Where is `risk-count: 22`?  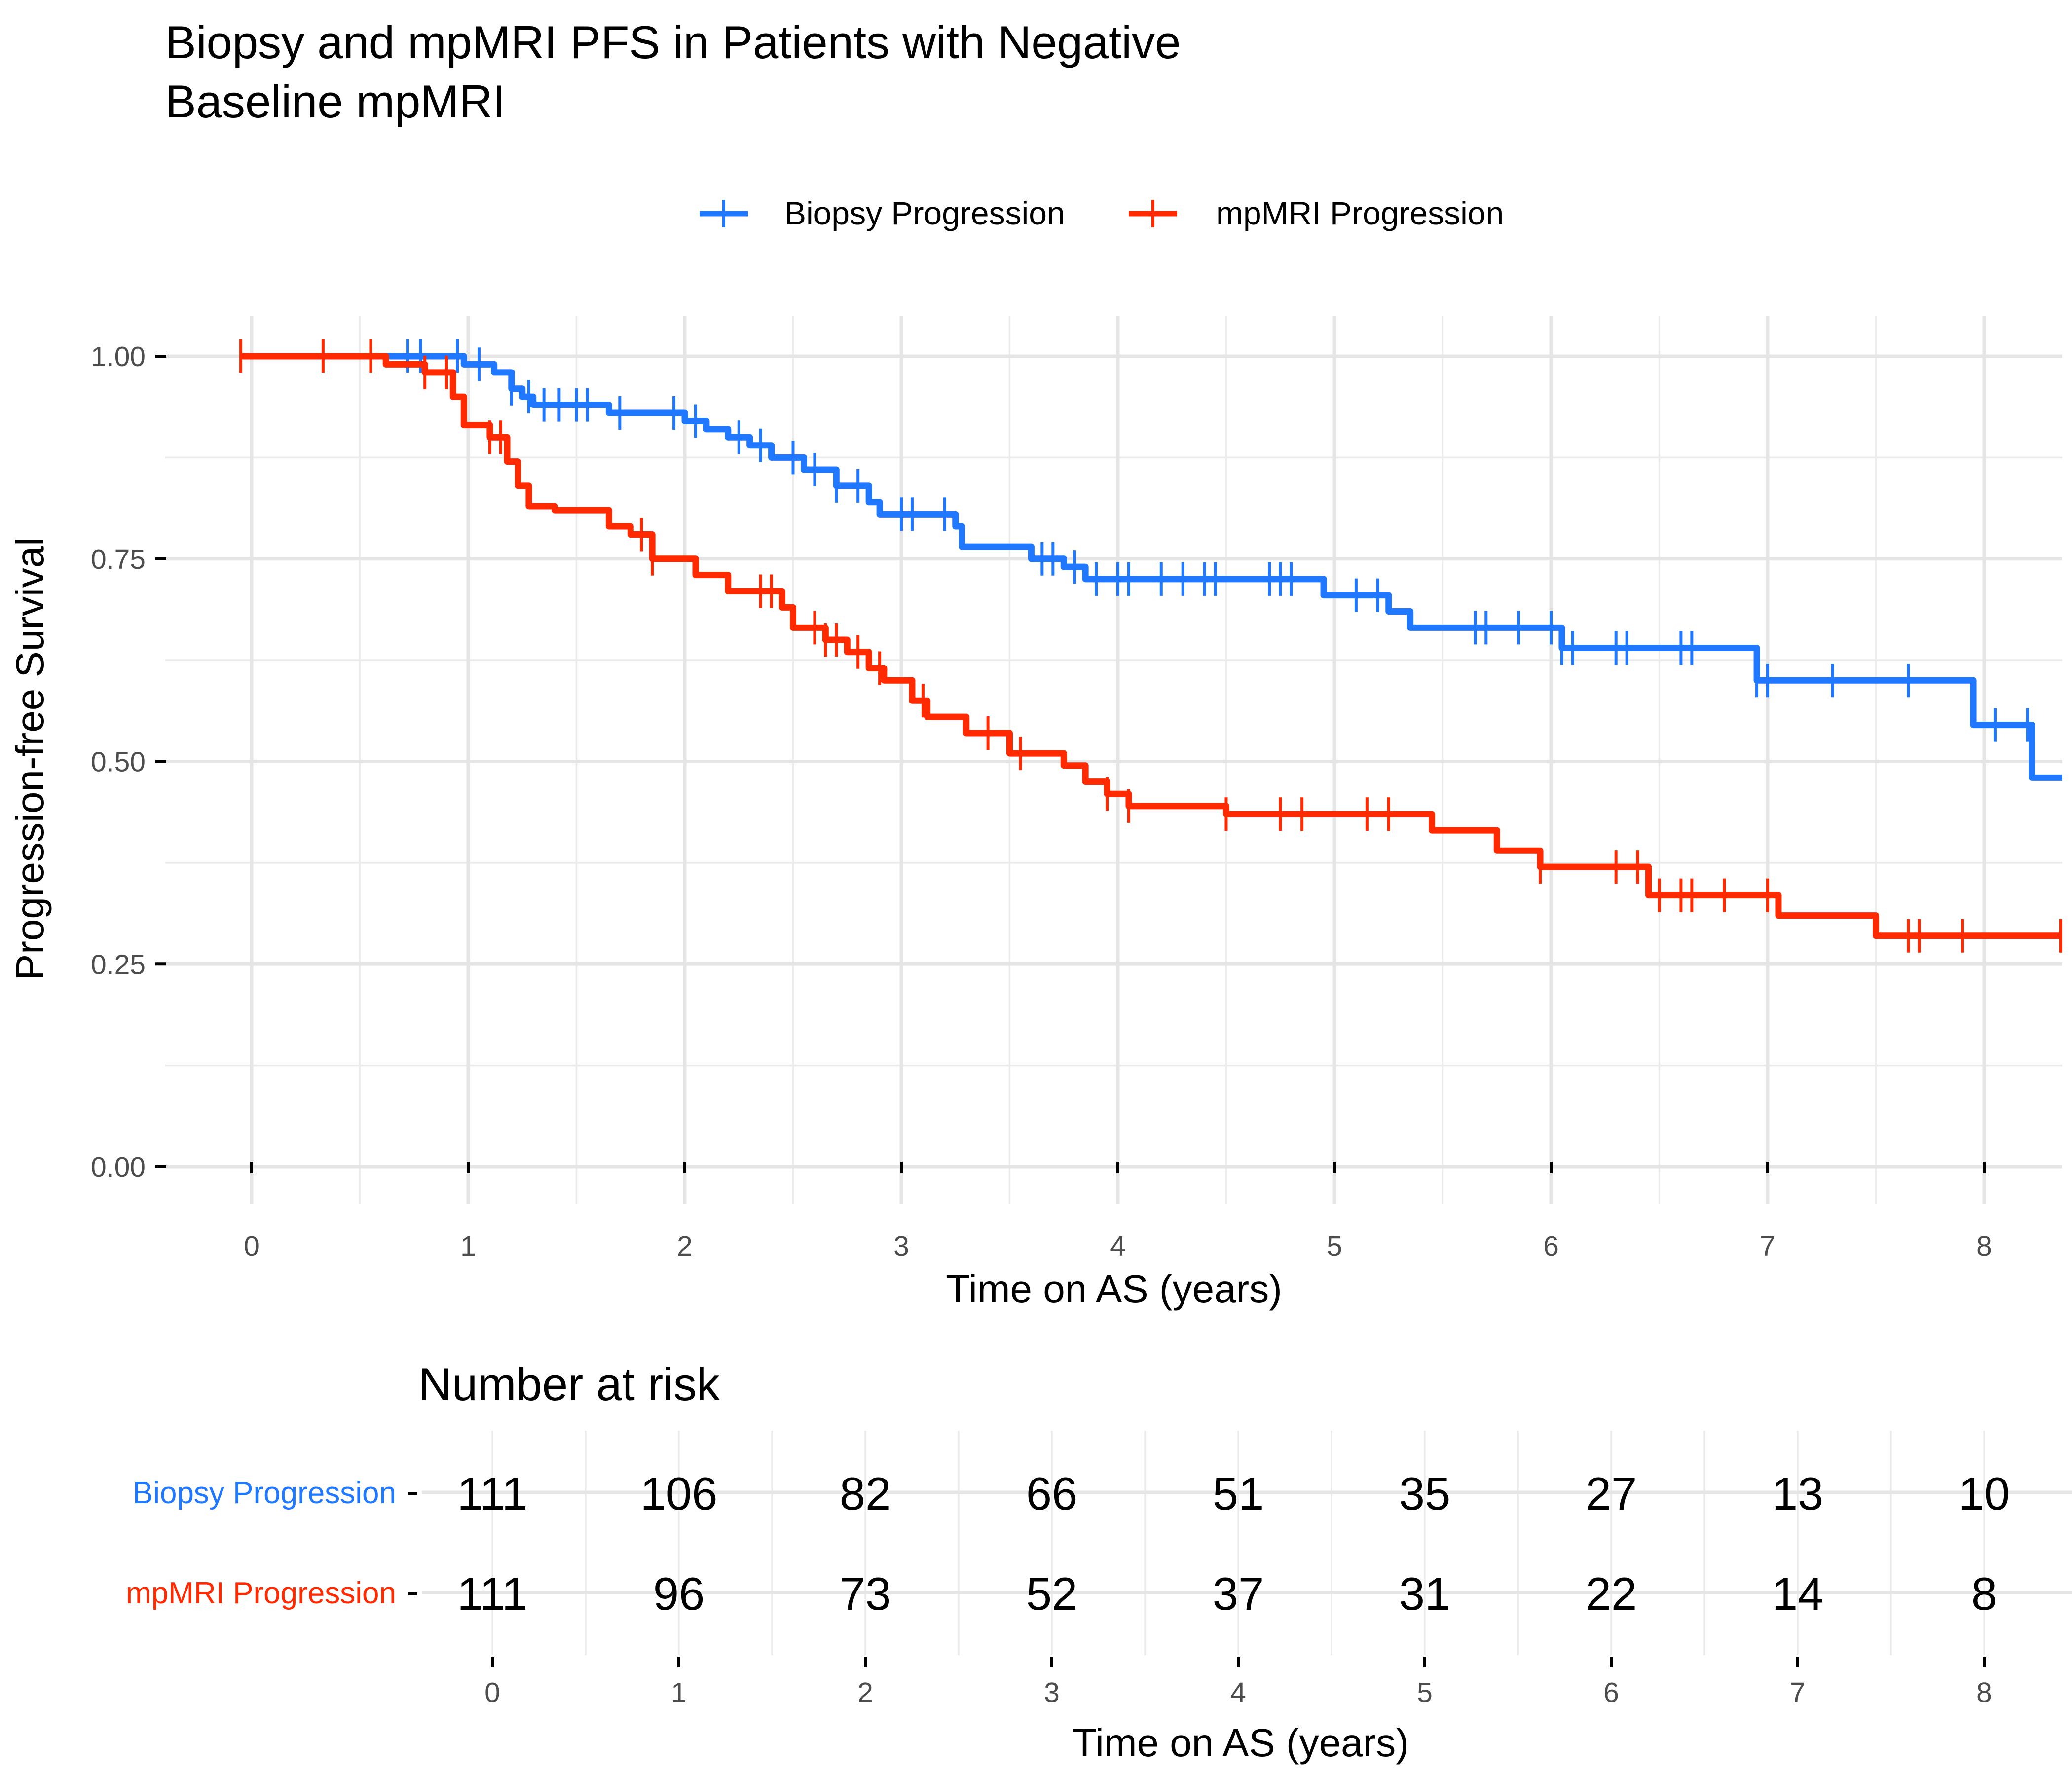 risk-count: 22 is located at coordinates (1611, 1594).